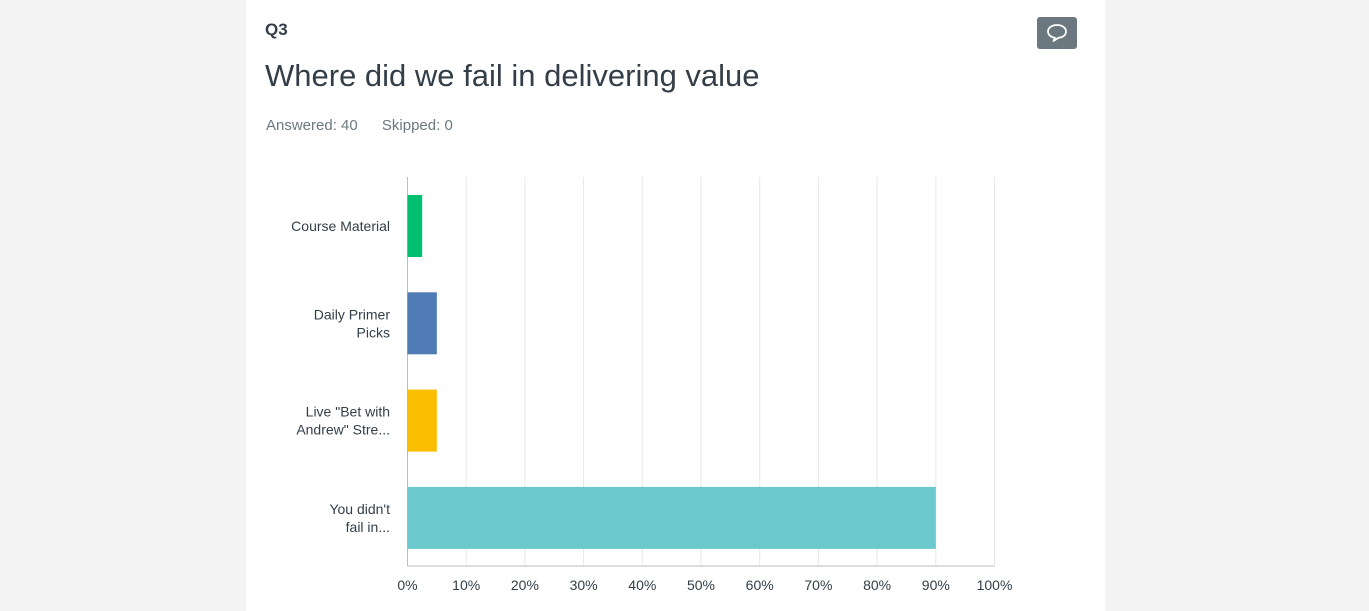 The image size is (1369, 611). I want to click on question-title: Where did we fail in delivering value, so click(512, 75).